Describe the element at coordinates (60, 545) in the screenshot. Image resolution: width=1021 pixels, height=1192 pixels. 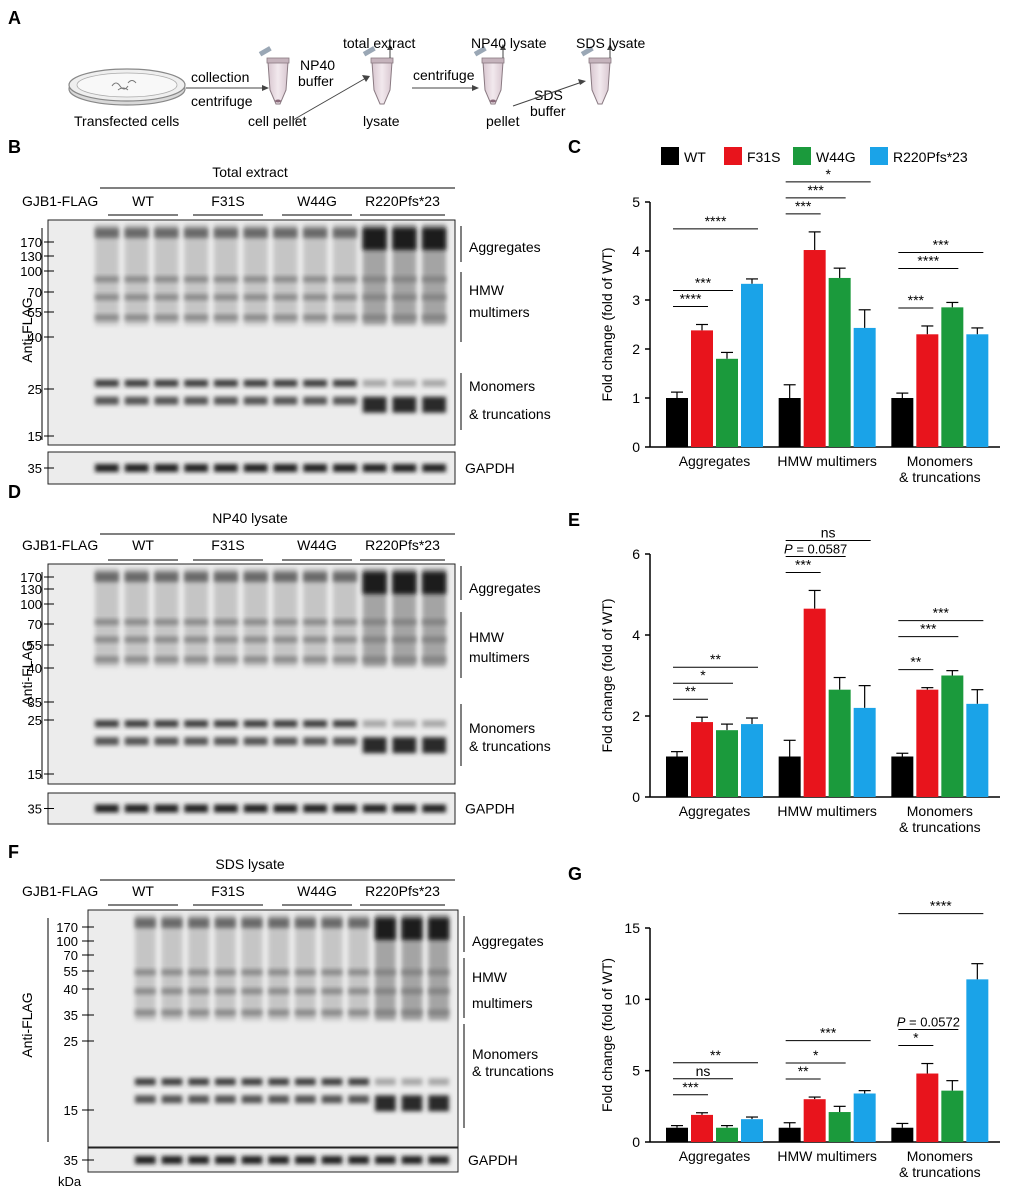
I see `blot-row-label: GJB1-FLAG` at that location.